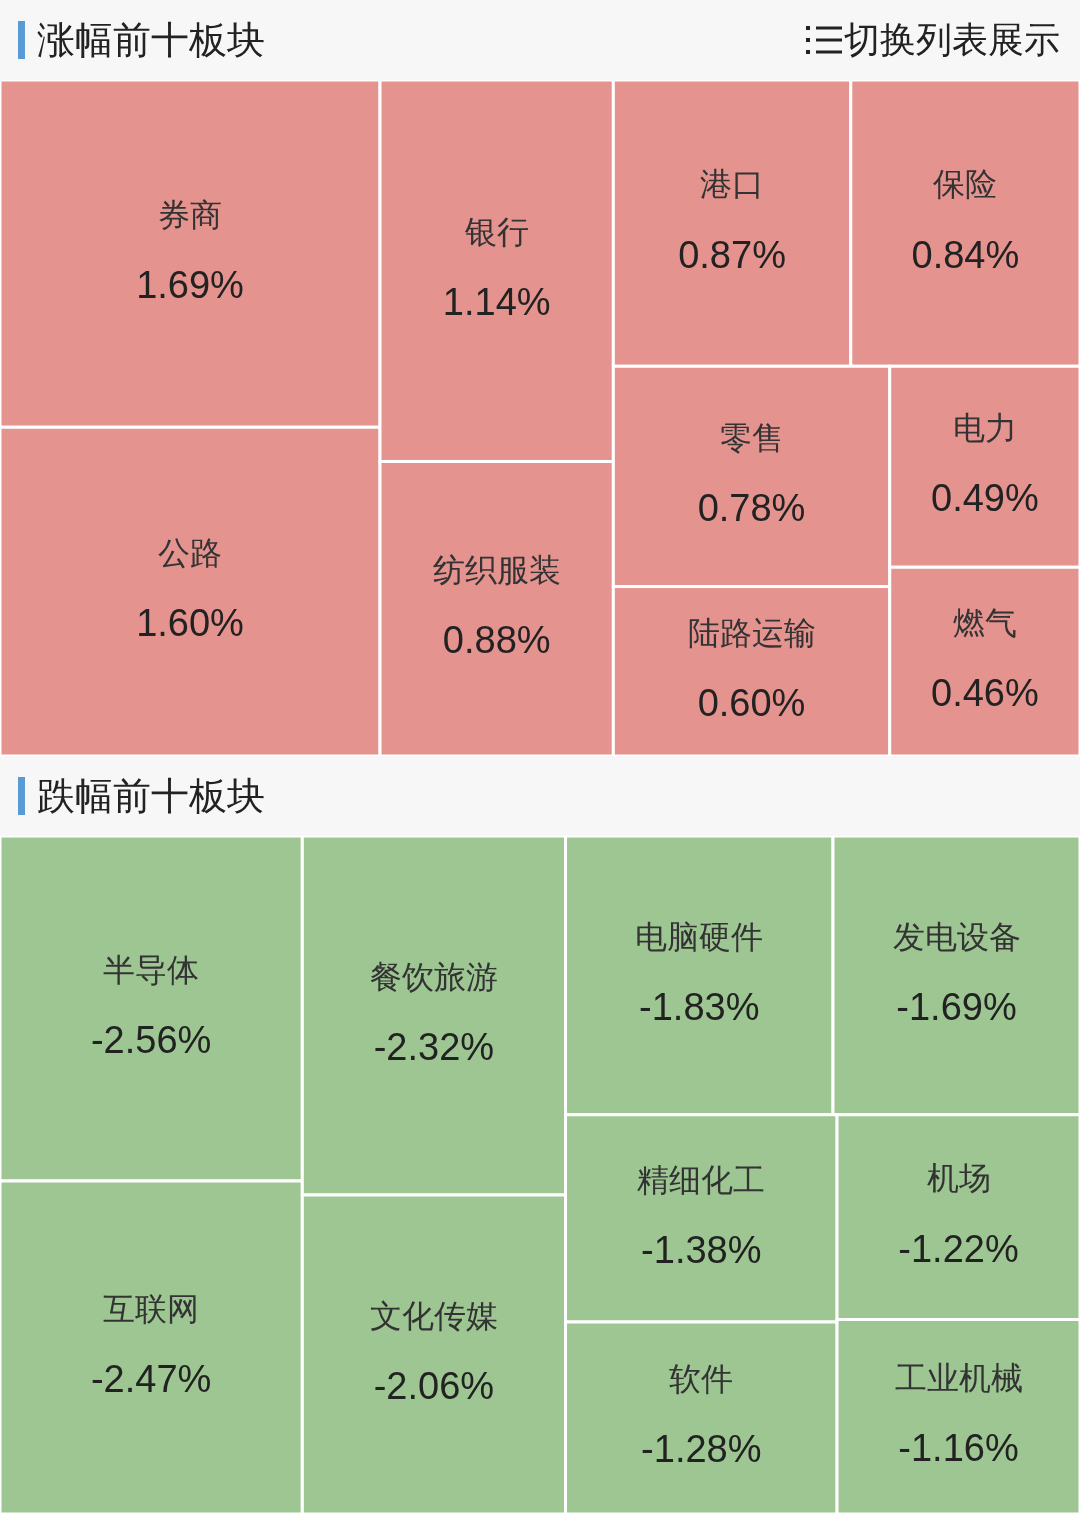 The height and width of the screenshot is (1536, 1080). I want to click on data-label: -1.16%, so click(958, 1448).